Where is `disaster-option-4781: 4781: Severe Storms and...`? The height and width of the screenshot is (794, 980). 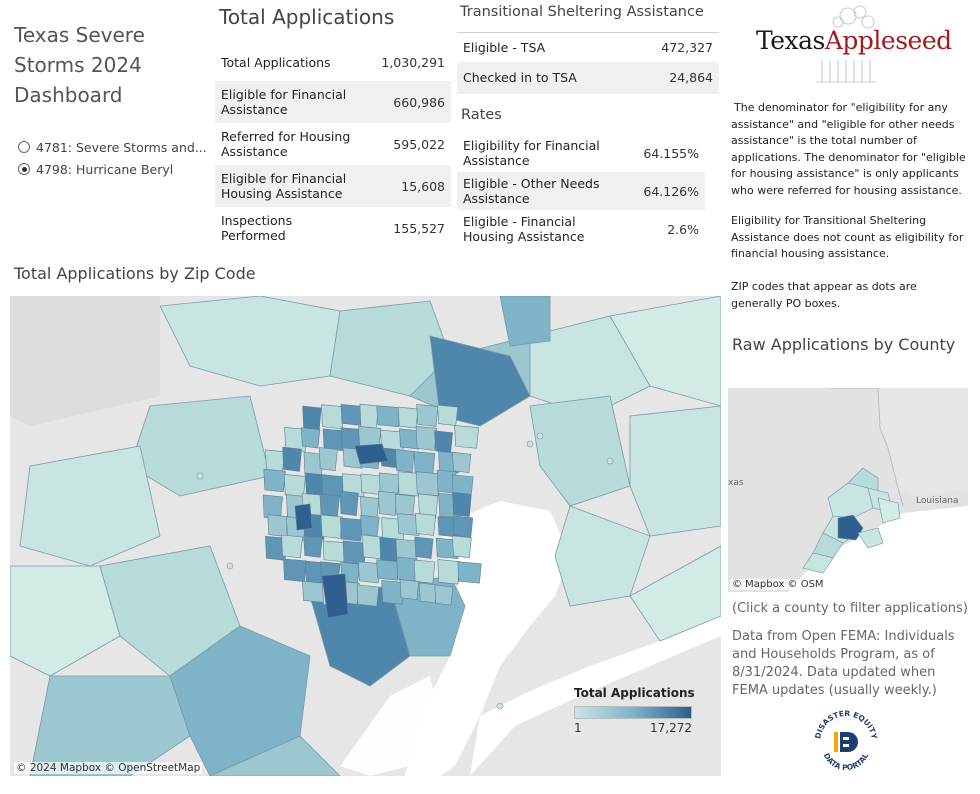
disaster-option-4781: 4781: Severe Storms and... is located at coordinates (112, 147).